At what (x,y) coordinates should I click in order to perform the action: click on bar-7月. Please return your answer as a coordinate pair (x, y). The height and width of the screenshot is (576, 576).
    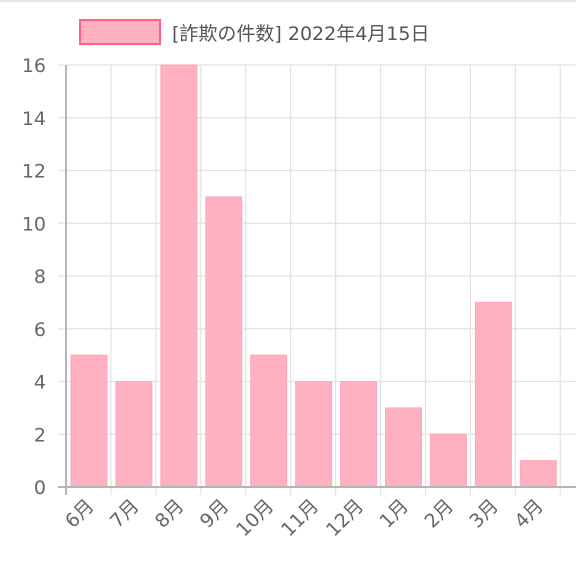
    Looking at the image, I should click on (134, 434).